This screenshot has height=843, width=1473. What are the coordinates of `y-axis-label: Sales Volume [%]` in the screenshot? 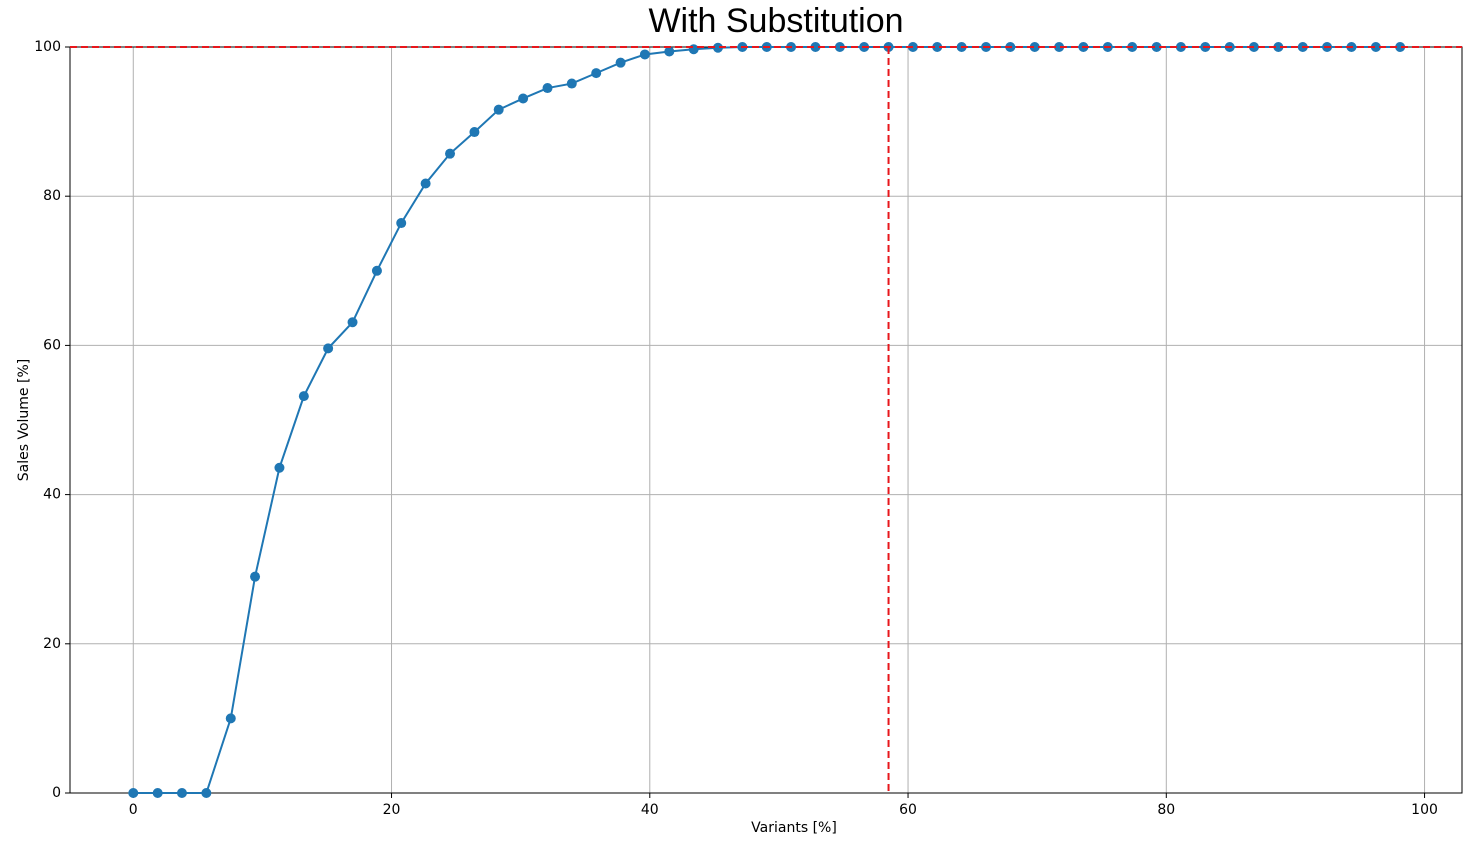 It's located at (24, 420).